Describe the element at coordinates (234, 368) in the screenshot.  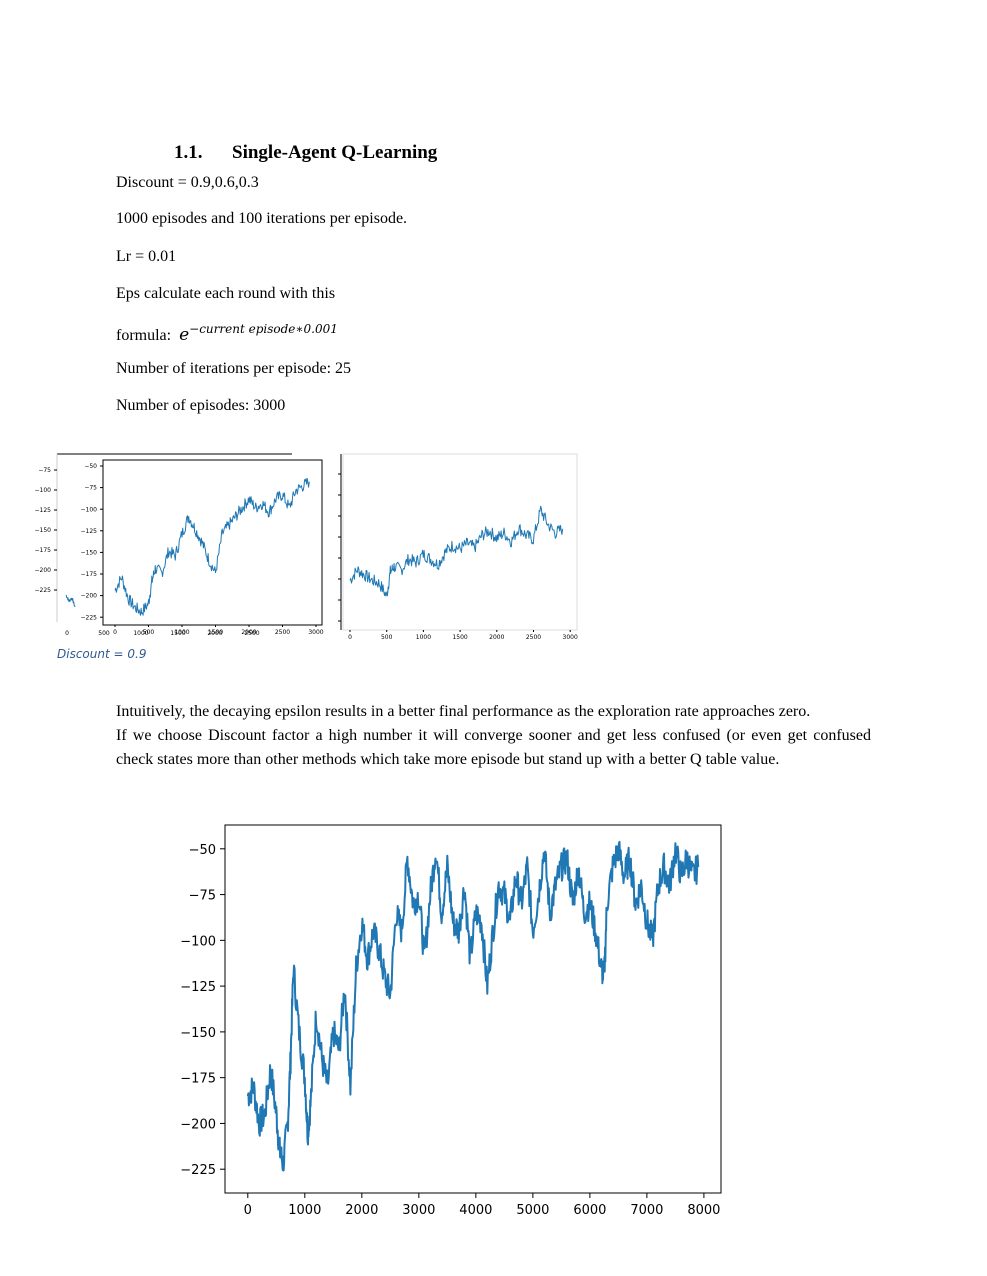
I see `iterations-line: Number of iterations per episode: 25` at that location.